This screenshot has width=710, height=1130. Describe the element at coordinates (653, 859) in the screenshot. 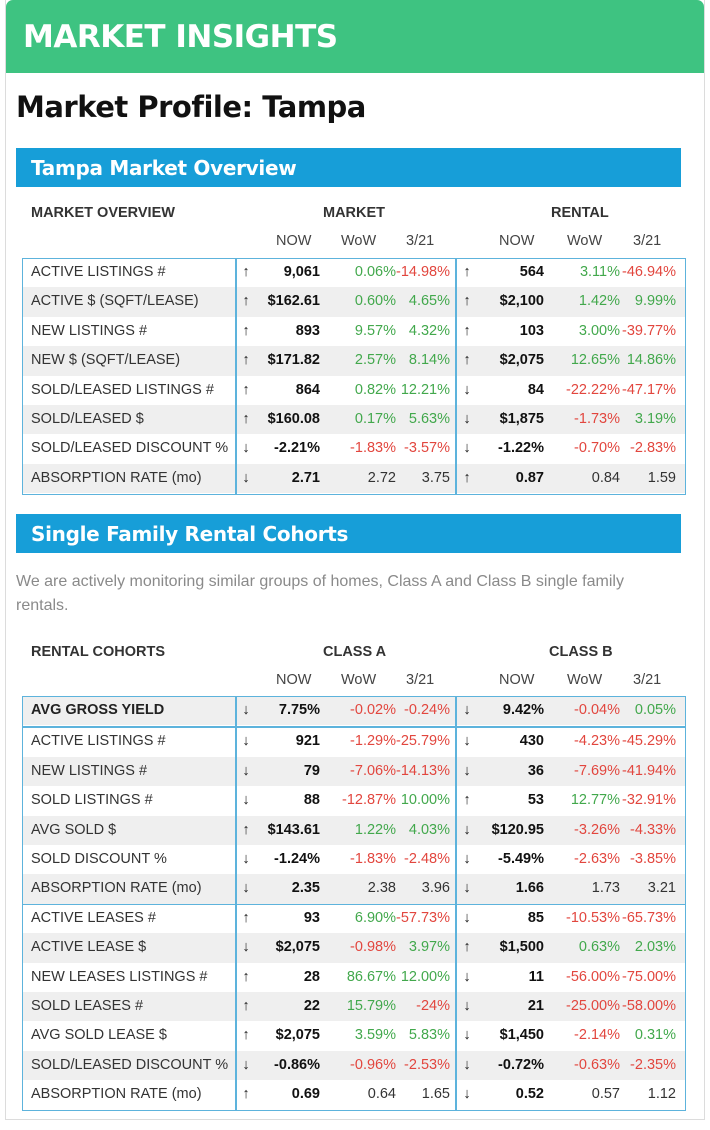

I see `since-3-21-value: -3.85%` at that location.